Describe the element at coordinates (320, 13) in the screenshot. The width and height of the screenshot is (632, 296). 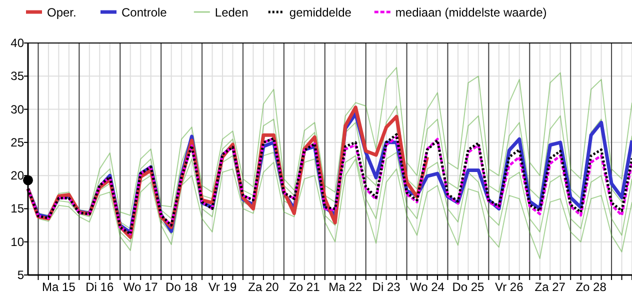
I see `legend-label: gemiddelde` at that location.